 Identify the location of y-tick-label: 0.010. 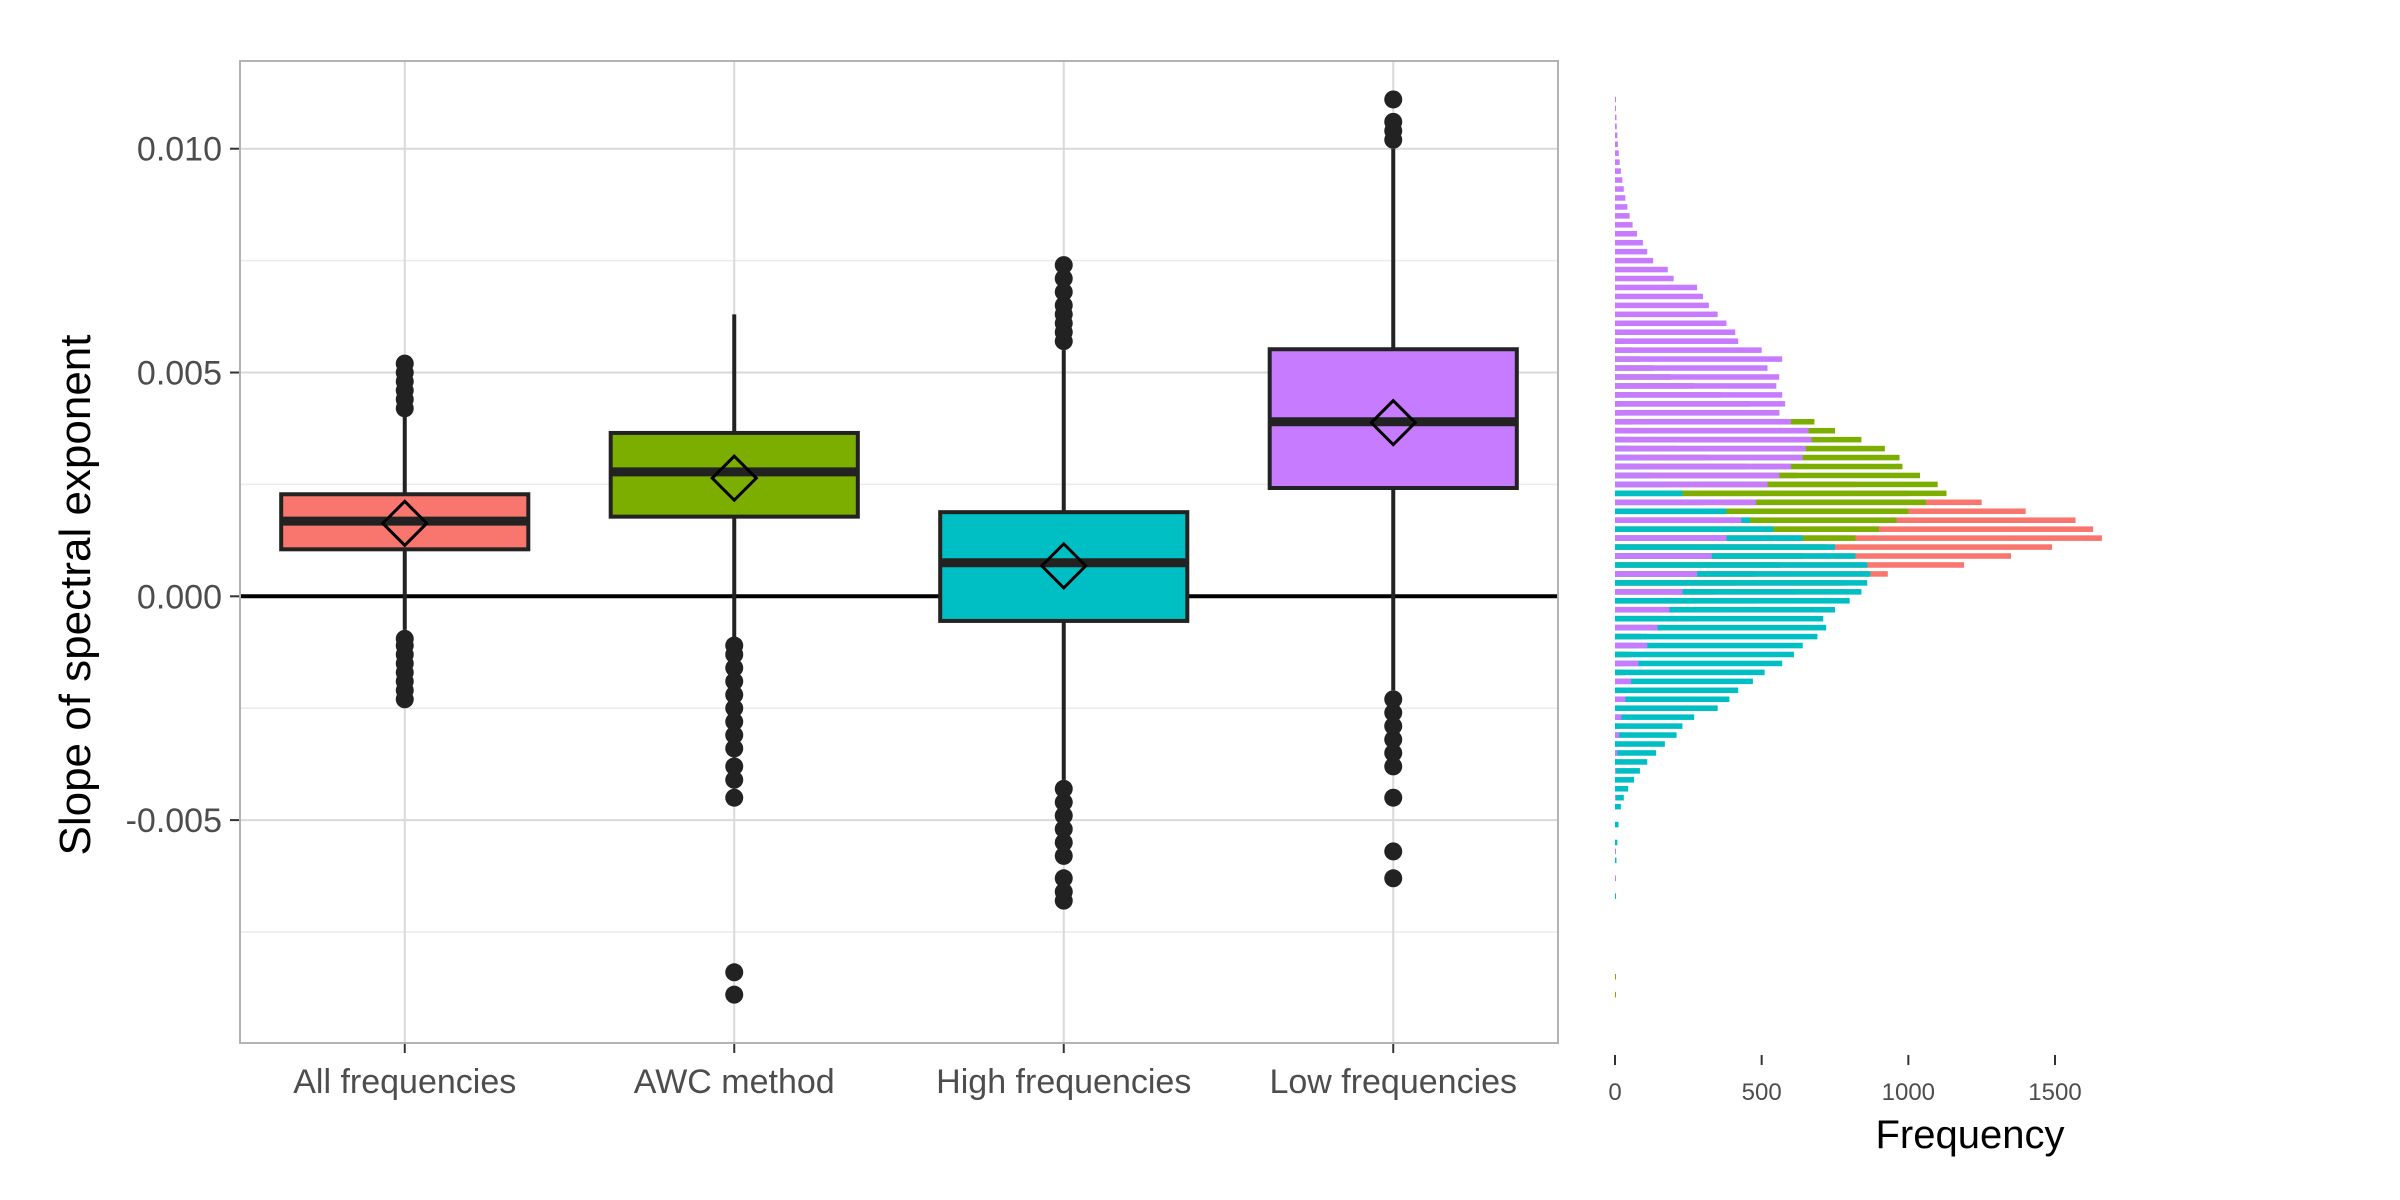
(179, 150).